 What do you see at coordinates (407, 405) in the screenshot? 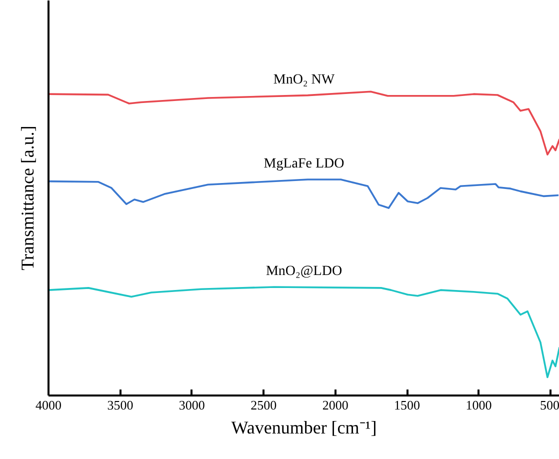
I see `x-tick-label: 1500` at bounding box center [407, 405].